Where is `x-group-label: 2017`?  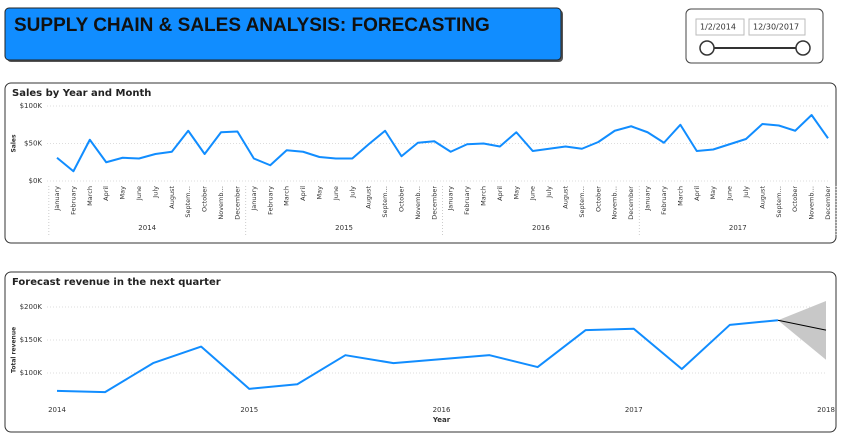
x-group-label: 2017 is located at coordinates (738, 228).